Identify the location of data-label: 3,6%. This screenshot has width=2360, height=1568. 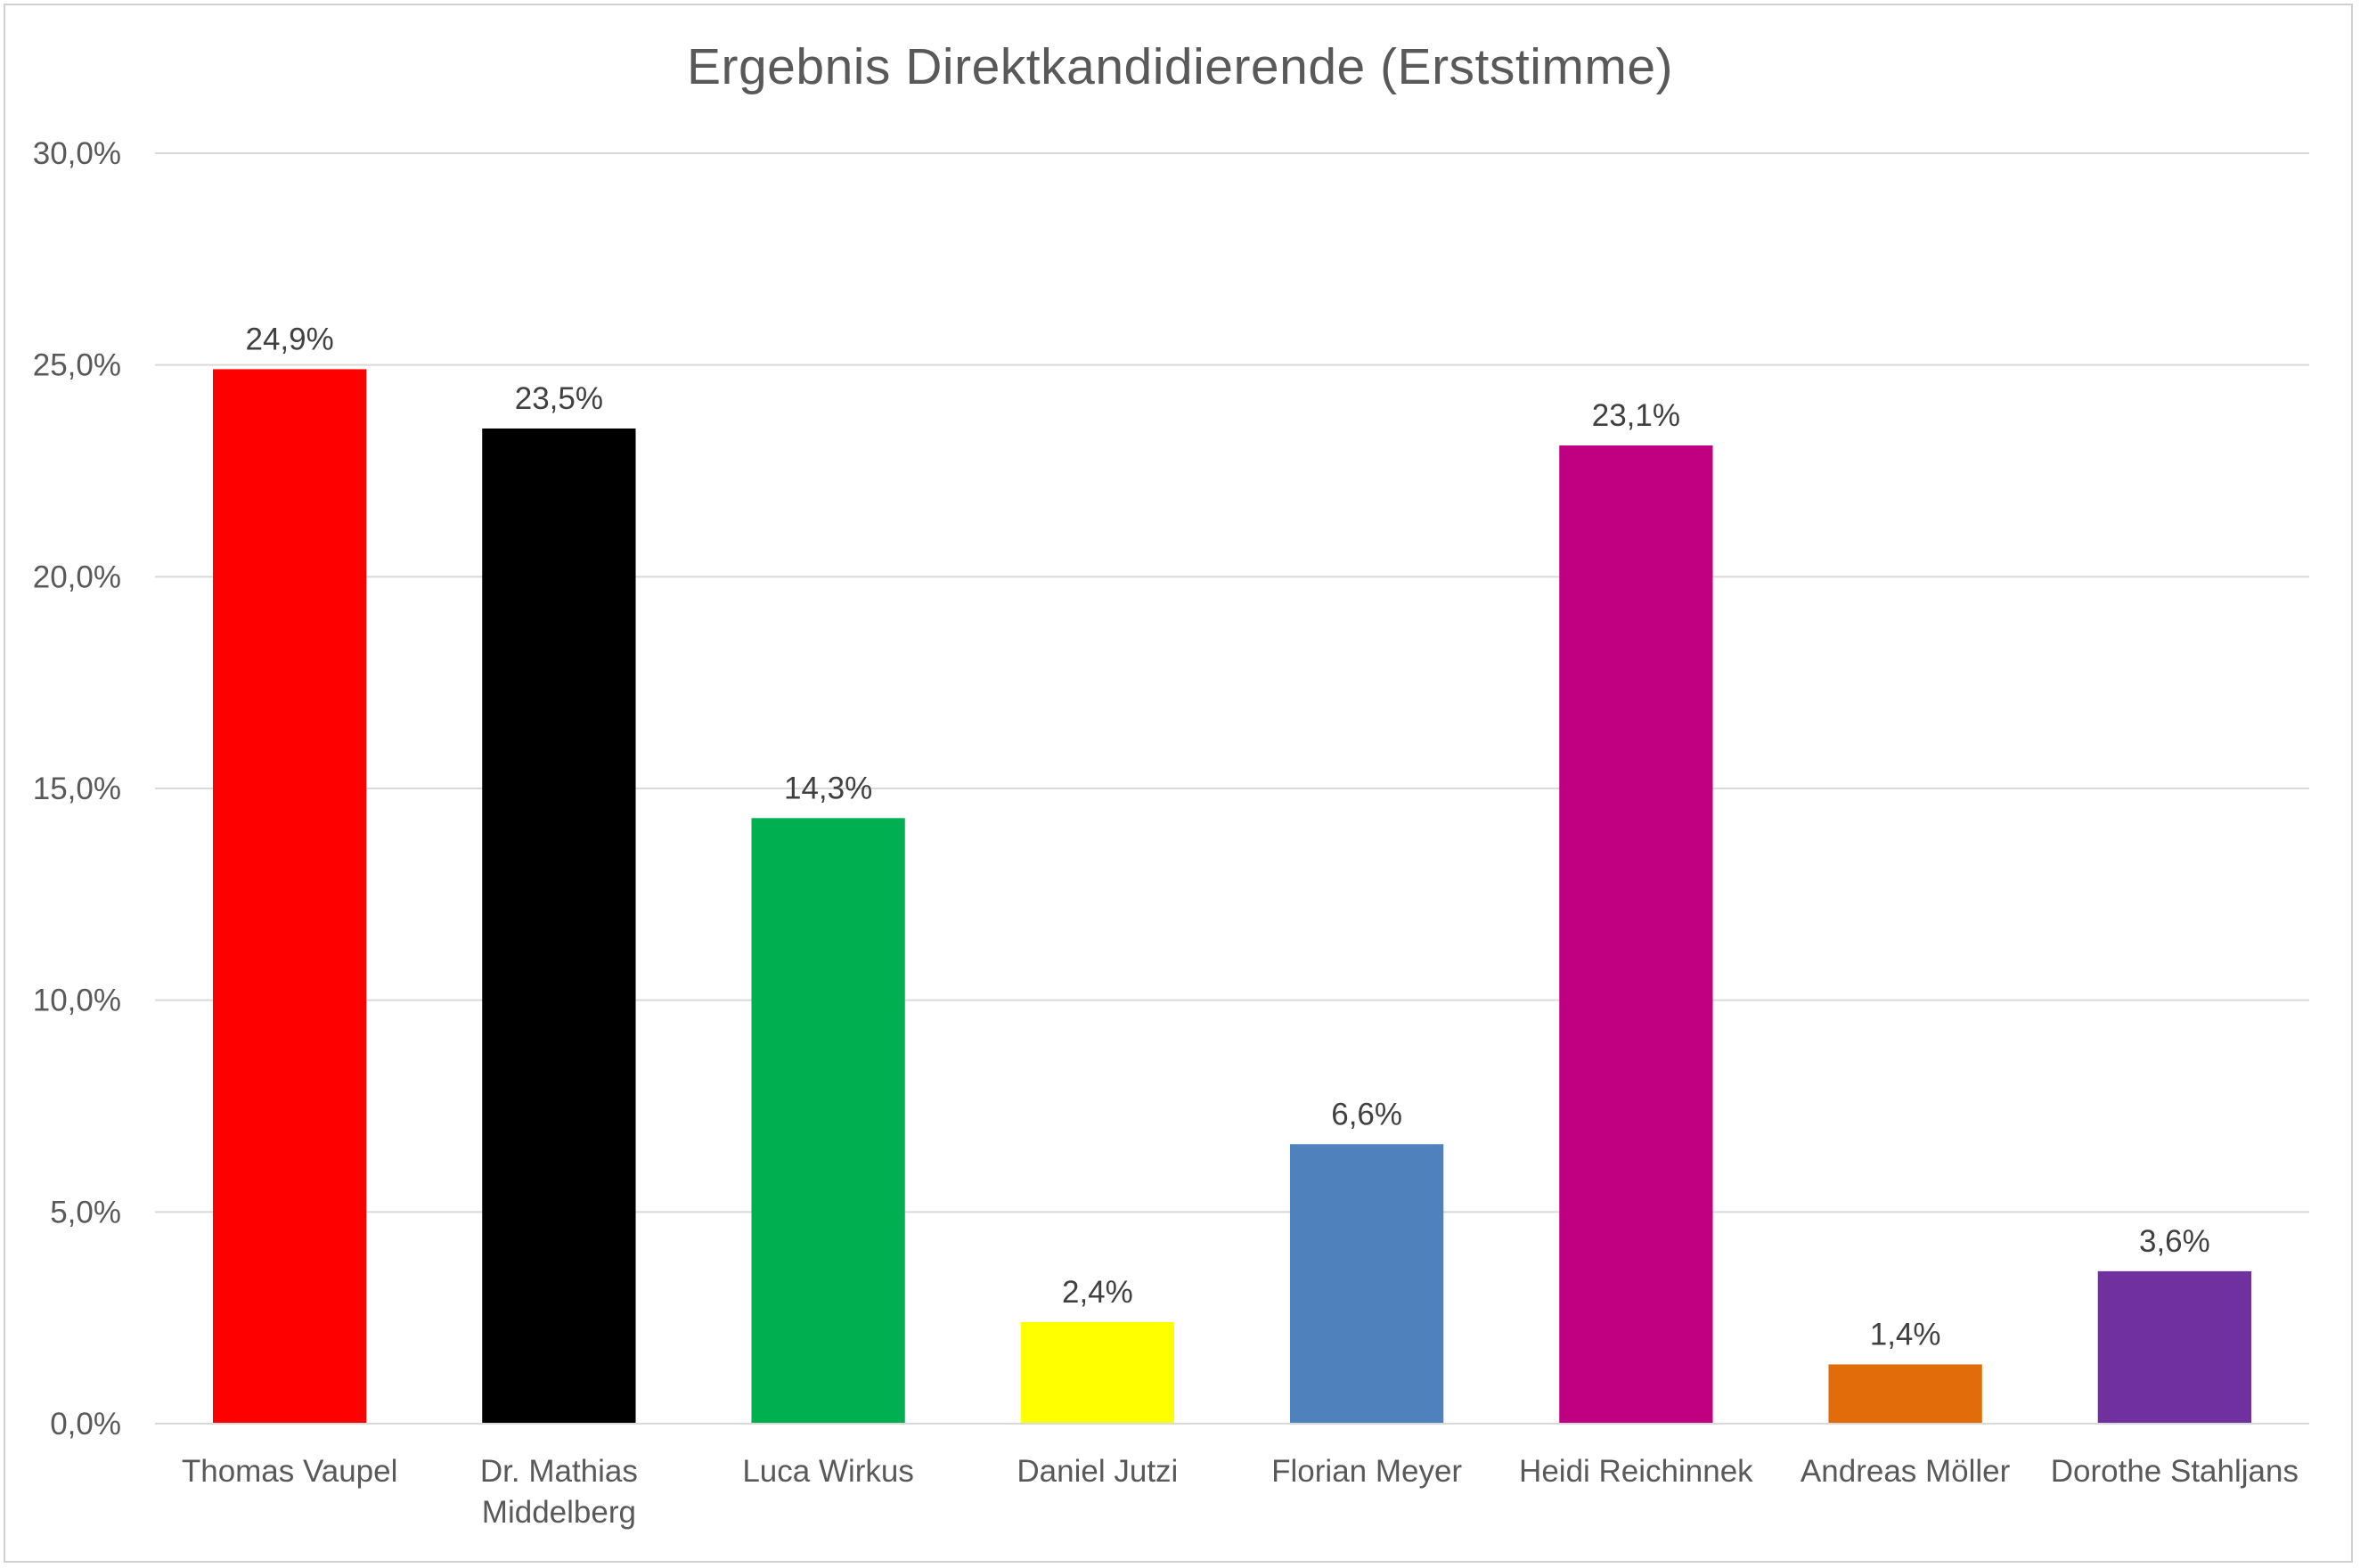
(2174, 1241).